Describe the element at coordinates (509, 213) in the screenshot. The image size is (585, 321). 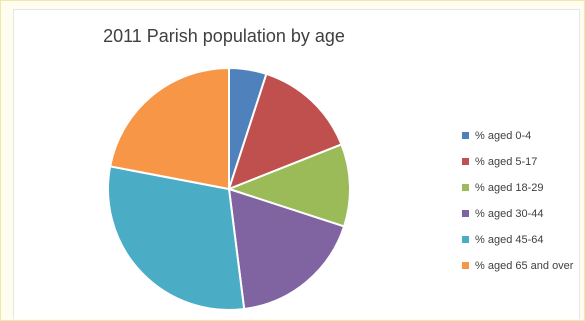
I see `legend-label: % aged 30-44` at that location.